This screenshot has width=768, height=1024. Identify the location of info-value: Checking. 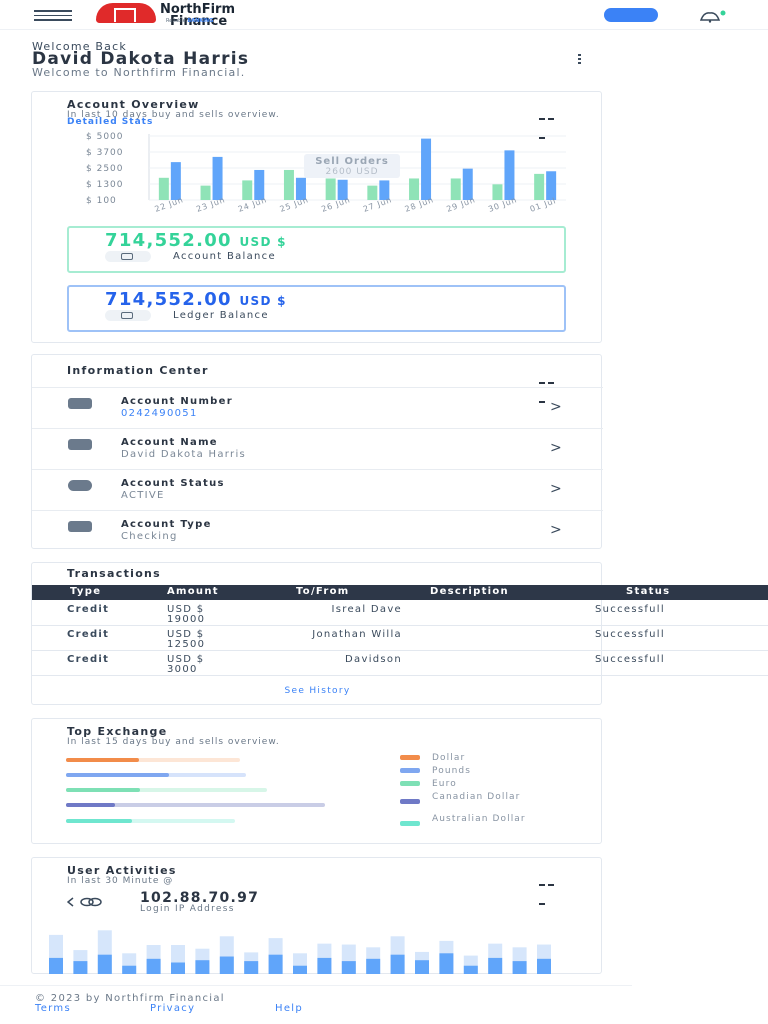
(149, 536).